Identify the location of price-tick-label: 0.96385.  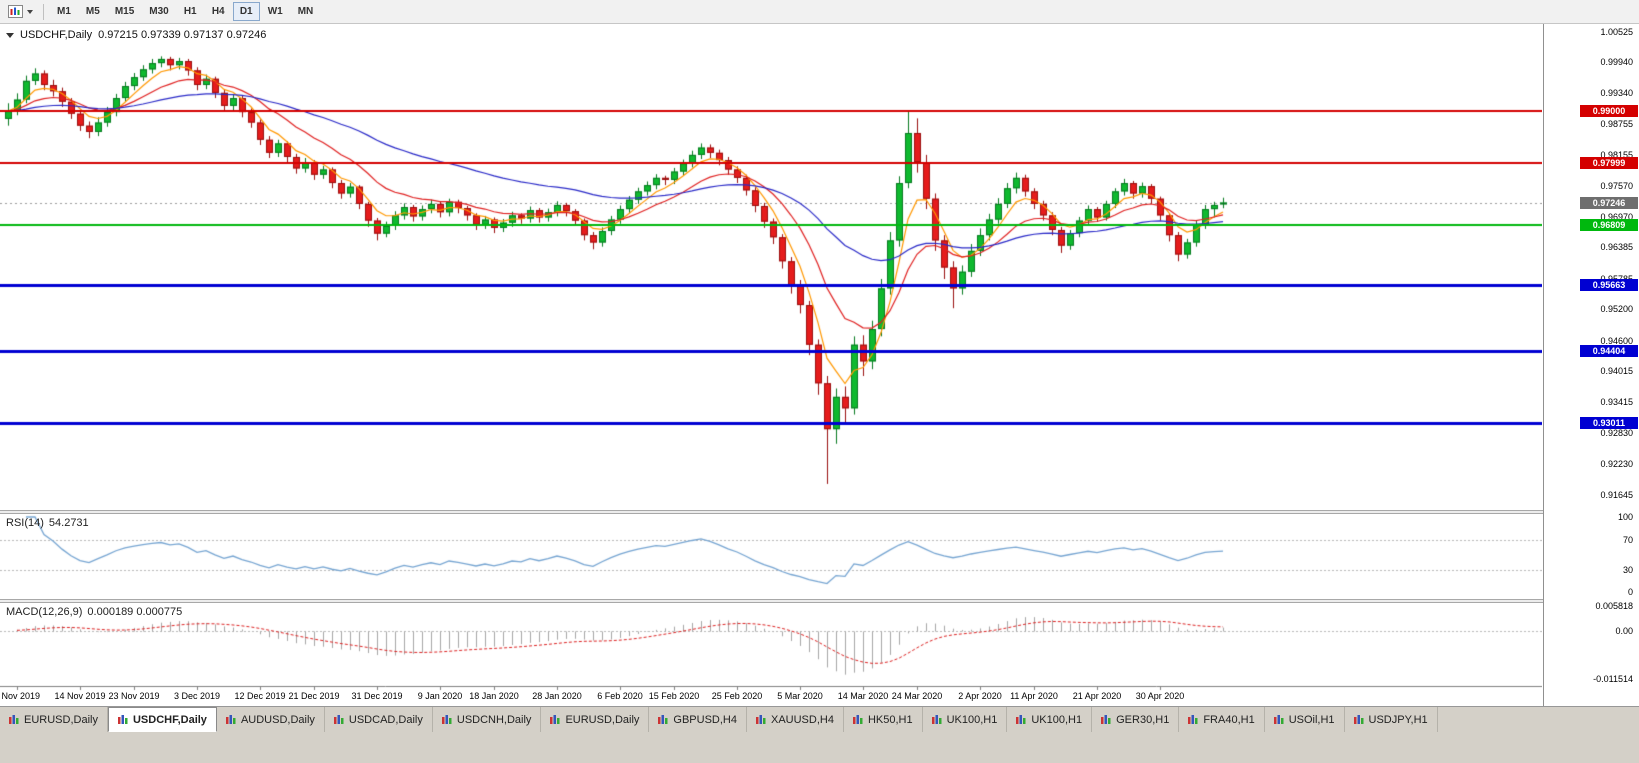
(1616, 247).